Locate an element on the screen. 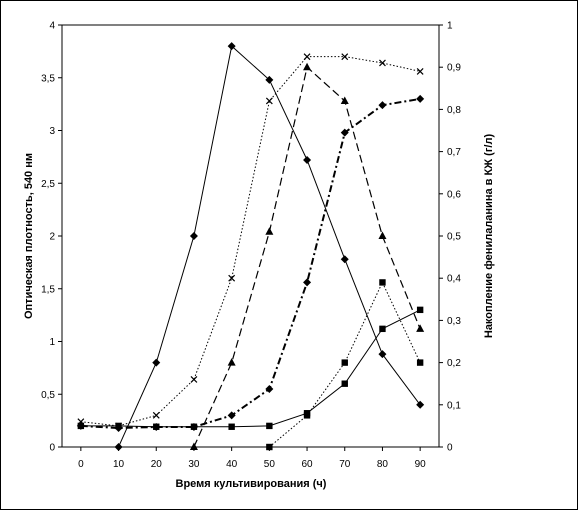 The image size is (578, 514). x-tick-label: 60 is located at coordinates (307, 464).